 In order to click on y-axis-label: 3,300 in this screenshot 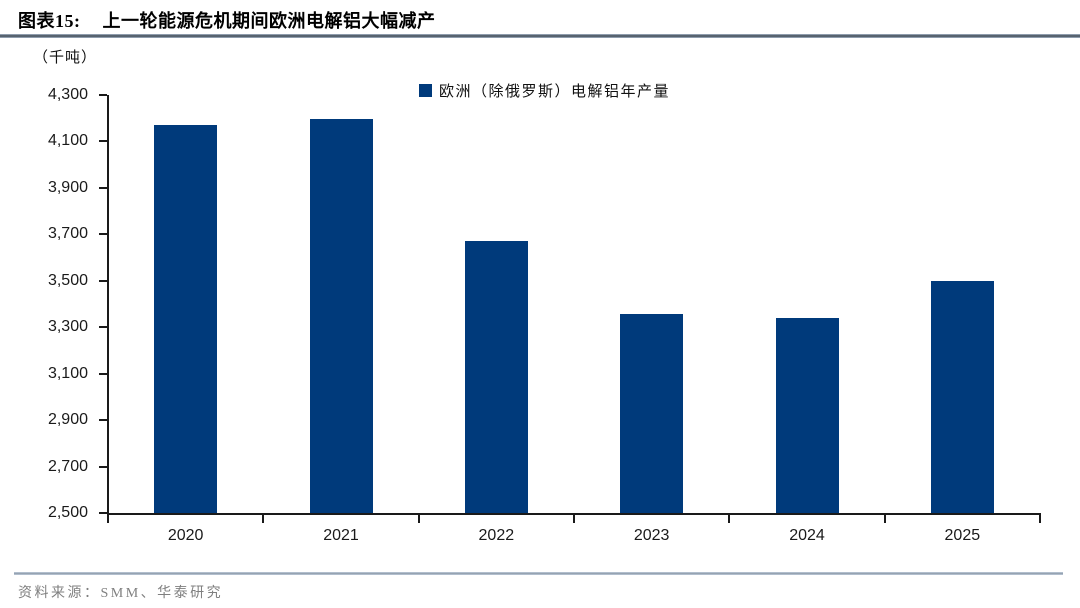, I will do `click(67, 327)`.